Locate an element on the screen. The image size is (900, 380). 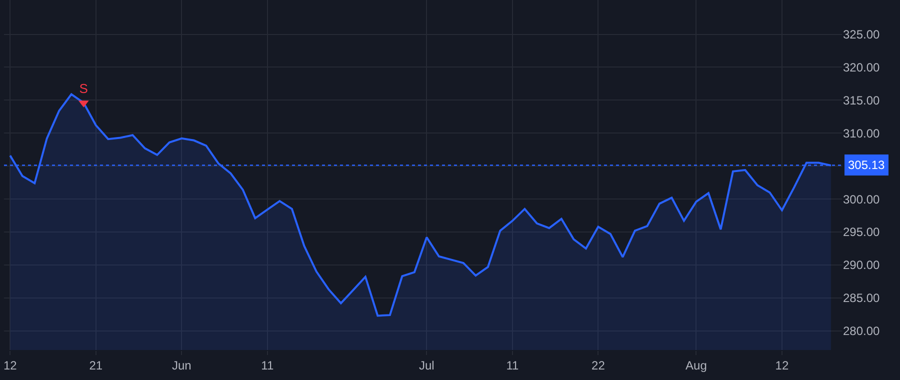
y-tick-label: 300.00 is located at coordinates (861, 199).